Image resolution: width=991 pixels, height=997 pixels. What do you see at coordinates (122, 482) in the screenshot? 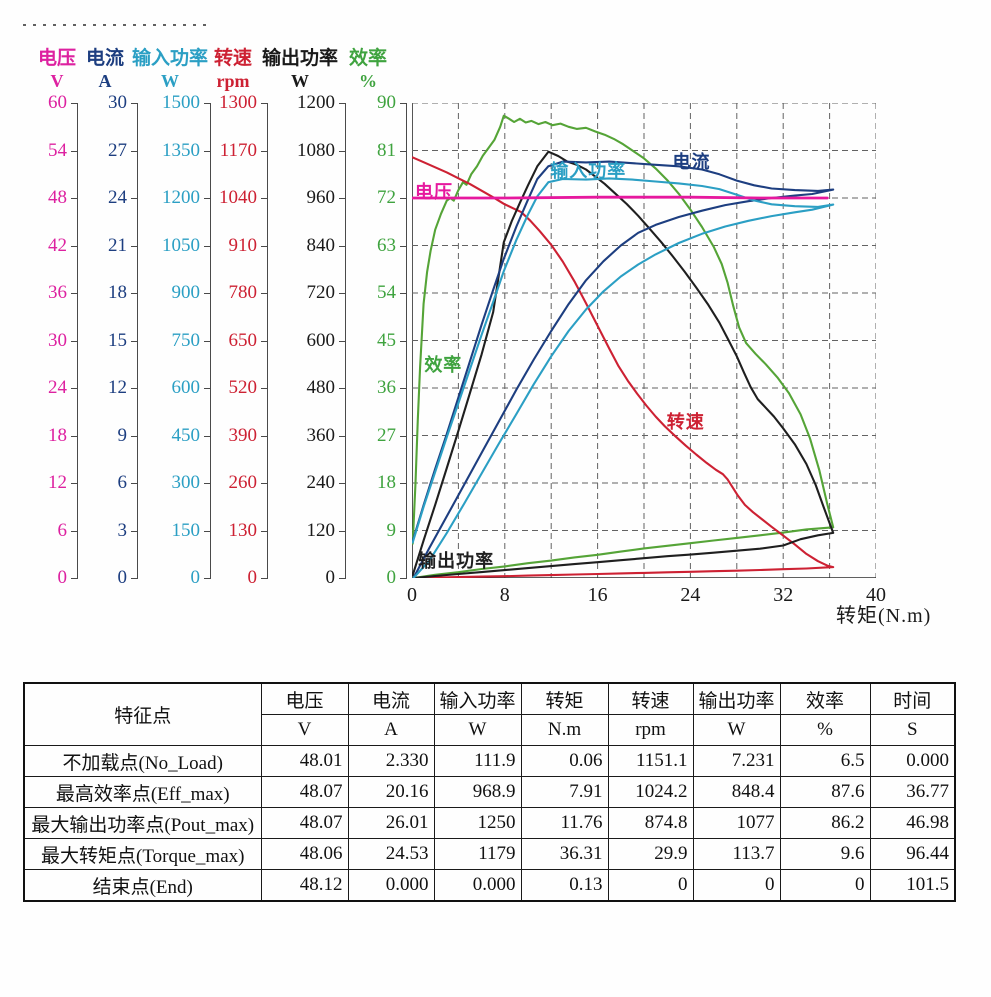
I see `axis-tick-label-current: 6` at bounding box center [122, 482].